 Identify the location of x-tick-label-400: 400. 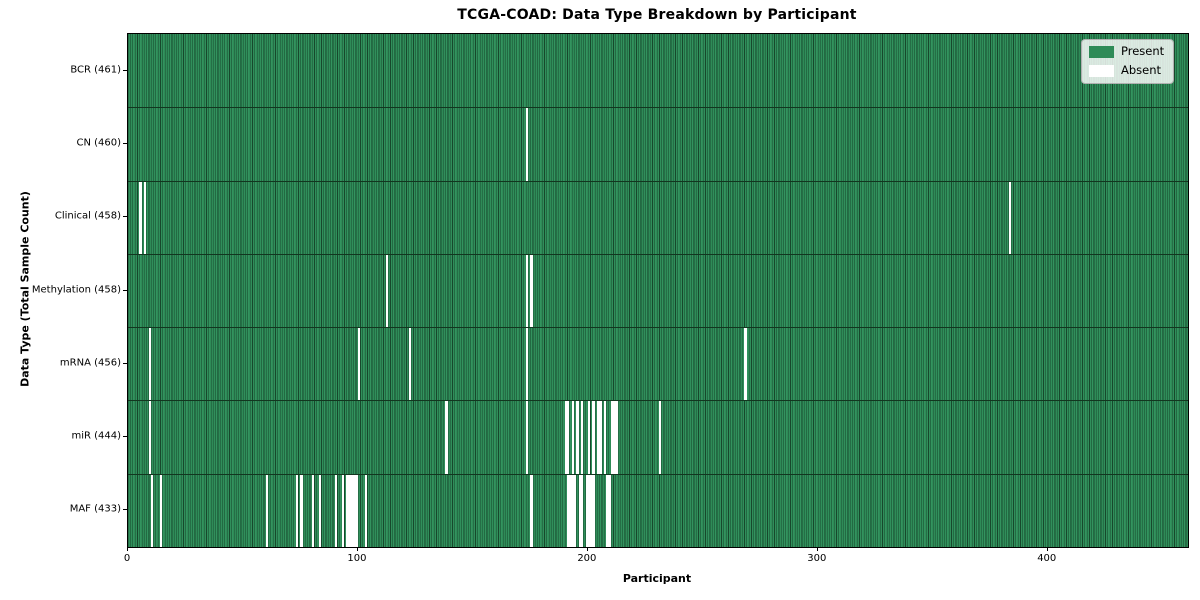
(1047, 558).